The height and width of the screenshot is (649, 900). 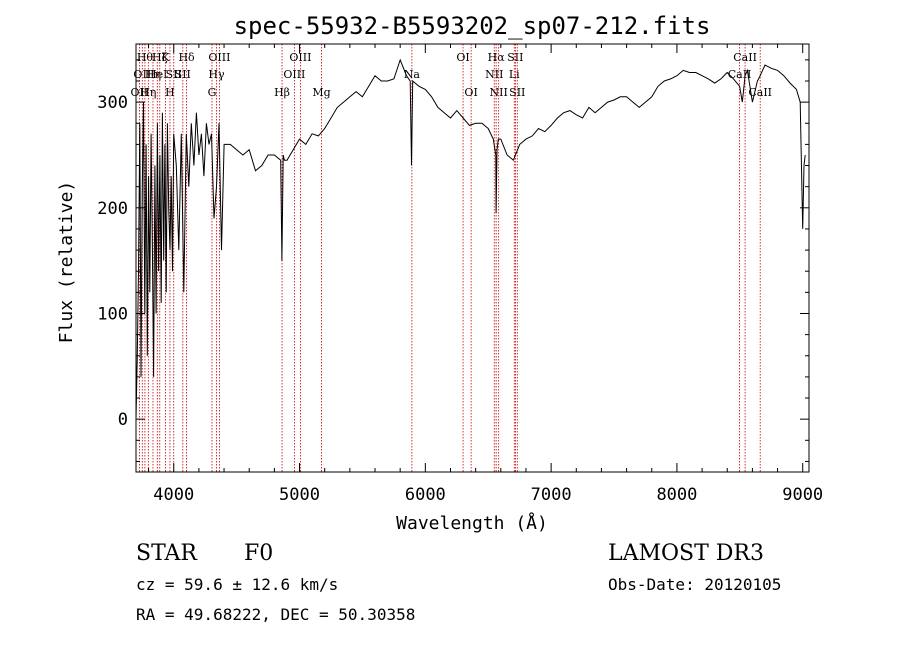 I want to click on y-tick-label-3: 300, so click(x=112, y=103).